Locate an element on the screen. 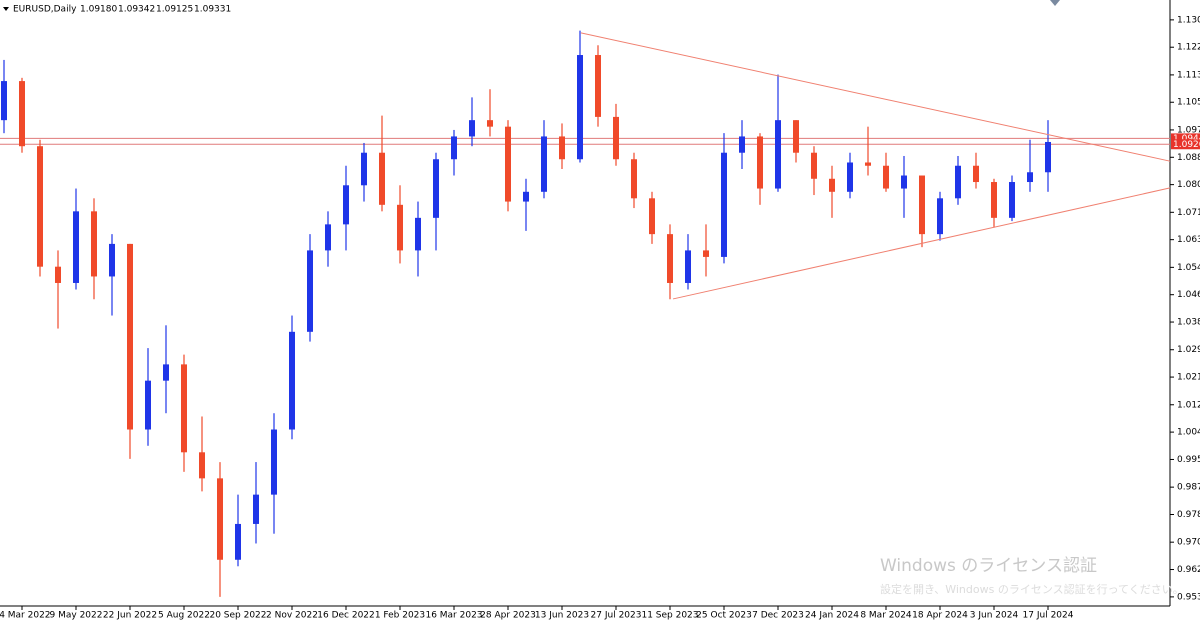 This screenshot has width=1200, height=625. y-tick-label: 1.0548 is located at coordinates (1188, 268).